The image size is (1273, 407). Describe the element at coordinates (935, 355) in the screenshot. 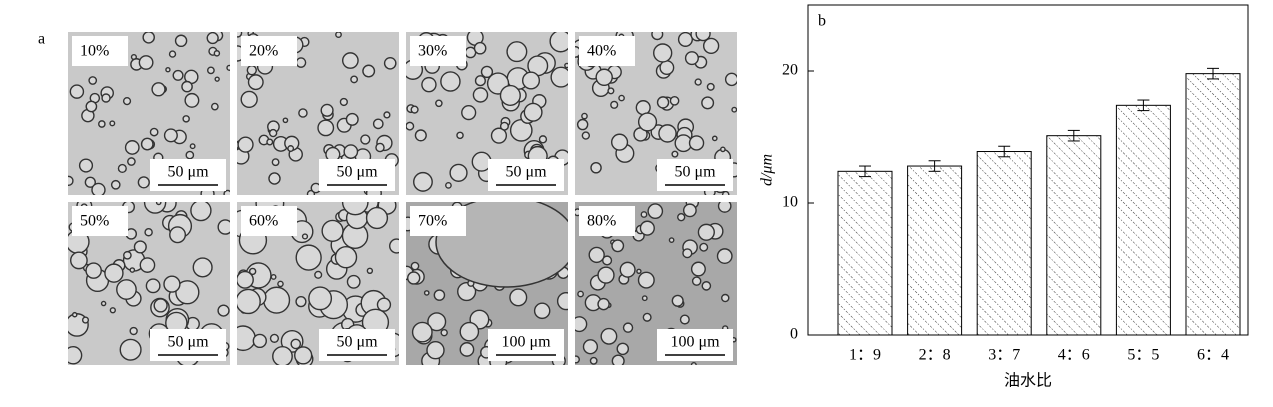

I see `x-tick-label: 2：8` at that location.